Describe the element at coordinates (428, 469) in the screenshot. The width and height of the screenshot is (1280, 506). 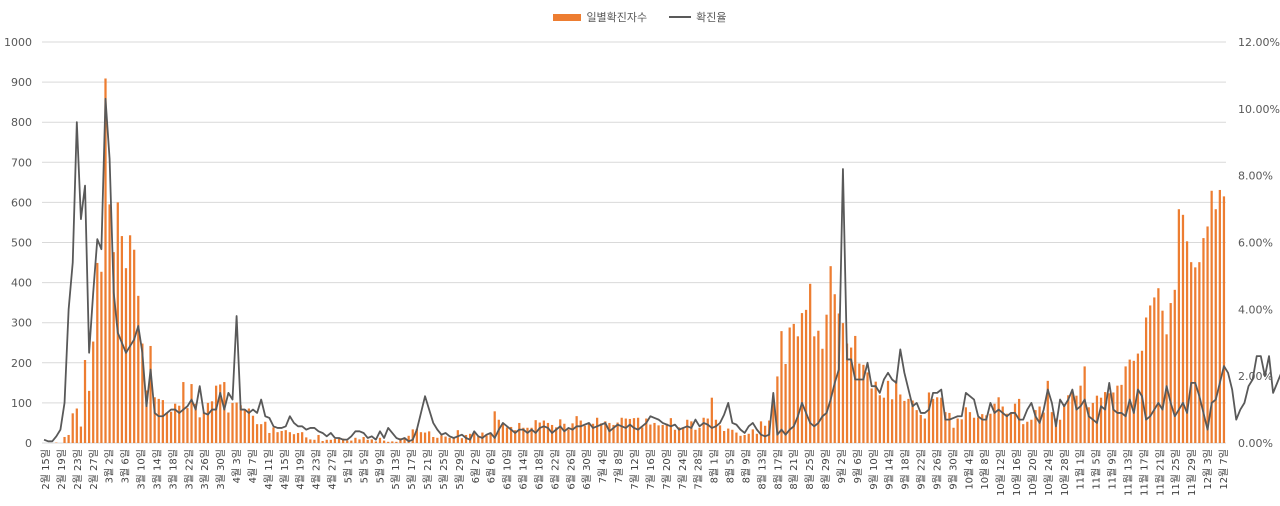
I see `x-tick-label: 5월 21일` at that location.